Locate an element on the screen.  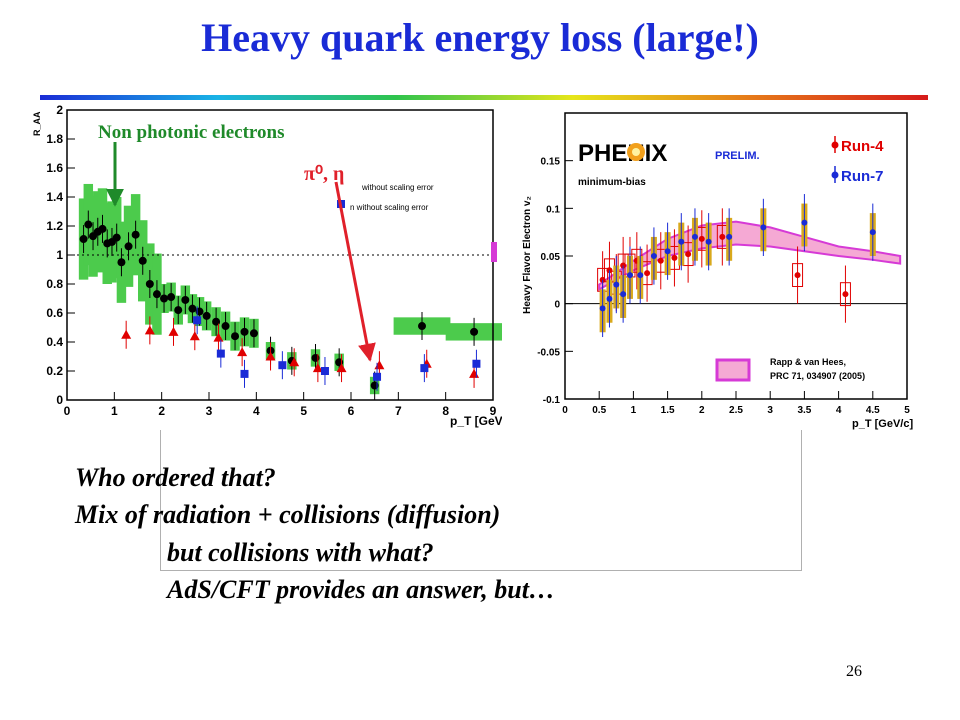
y-tick-label: 0.4 is located at coordinates (54, 342).